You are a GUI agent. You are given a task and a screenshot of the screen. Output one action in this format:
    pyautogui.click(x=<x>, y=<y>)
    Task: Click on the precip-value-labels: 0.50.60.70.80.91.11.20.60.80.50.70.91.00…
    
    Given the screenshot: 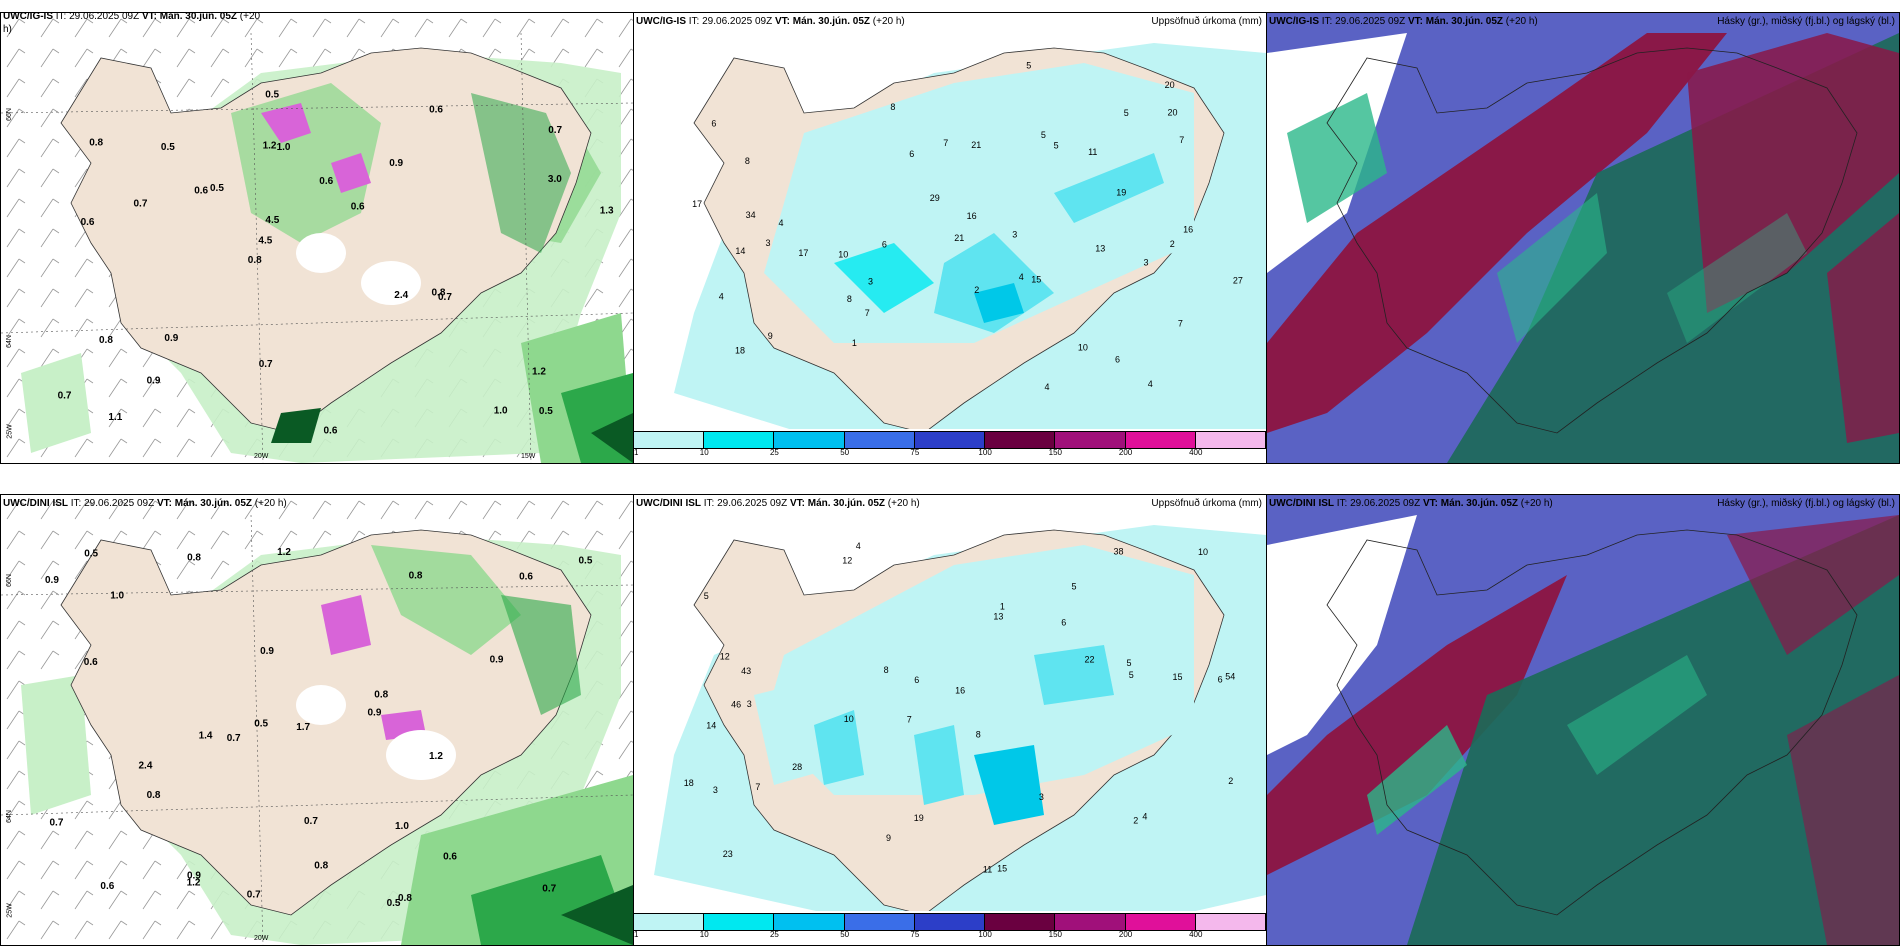 What is the action you would take?
    pyautogui.click(x=336, y=263)
    